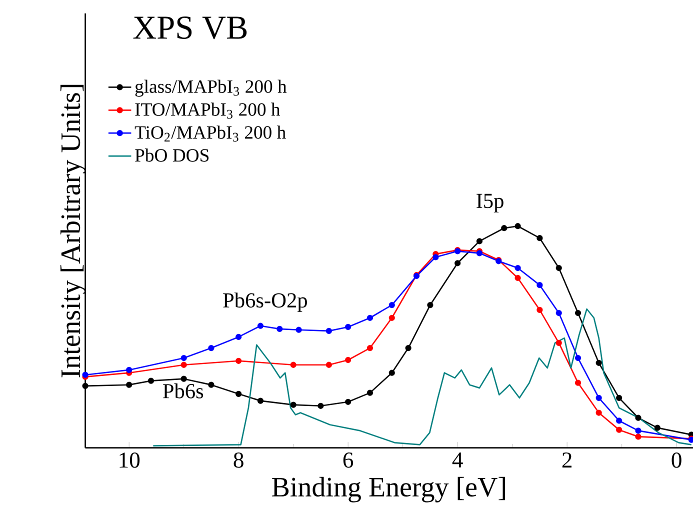 The width and height of the screenshot is (693, 517). Describe the element at coordinates (677, 460) in the screenshot. I see `x-tick-label: 0` at that location.